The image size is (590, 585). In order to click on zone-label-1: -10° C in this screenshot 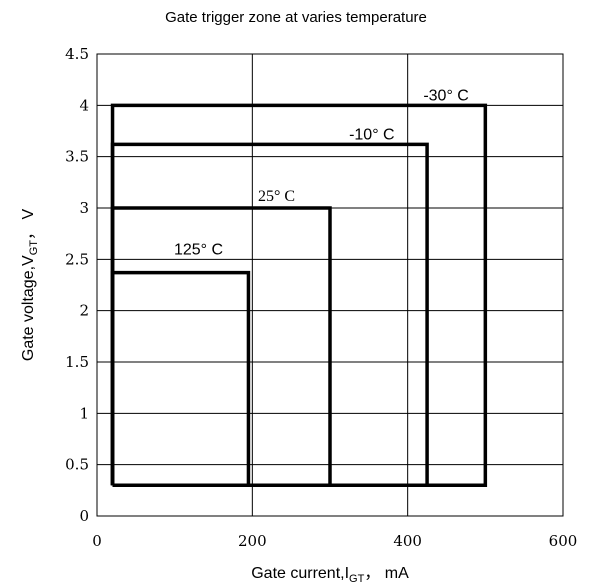, I will do `click(372, 134)`.